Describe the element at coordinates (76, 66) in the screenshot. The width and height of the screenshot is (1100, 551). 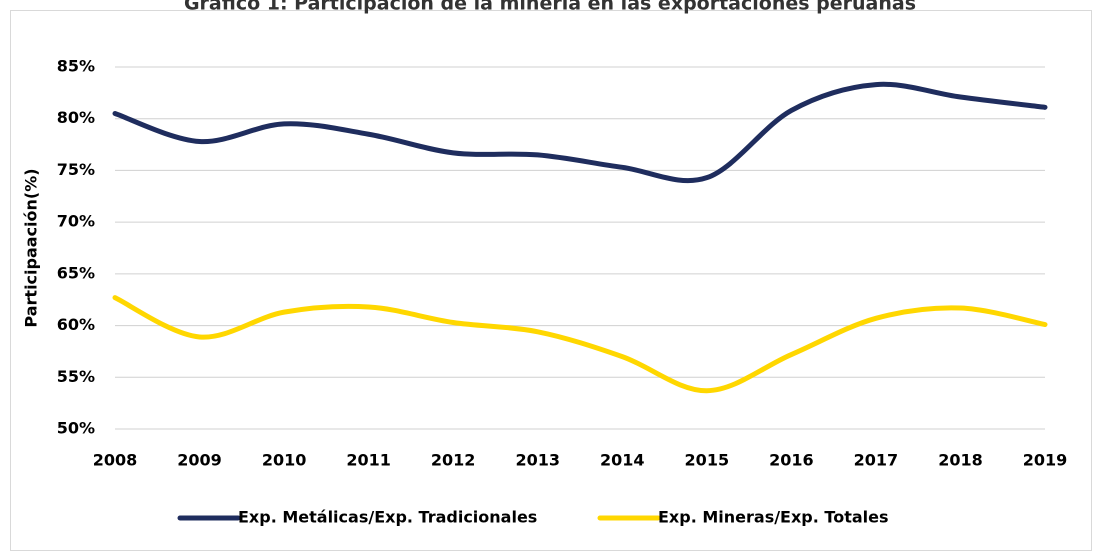
I see `y-tick-label: 85%` at that location.